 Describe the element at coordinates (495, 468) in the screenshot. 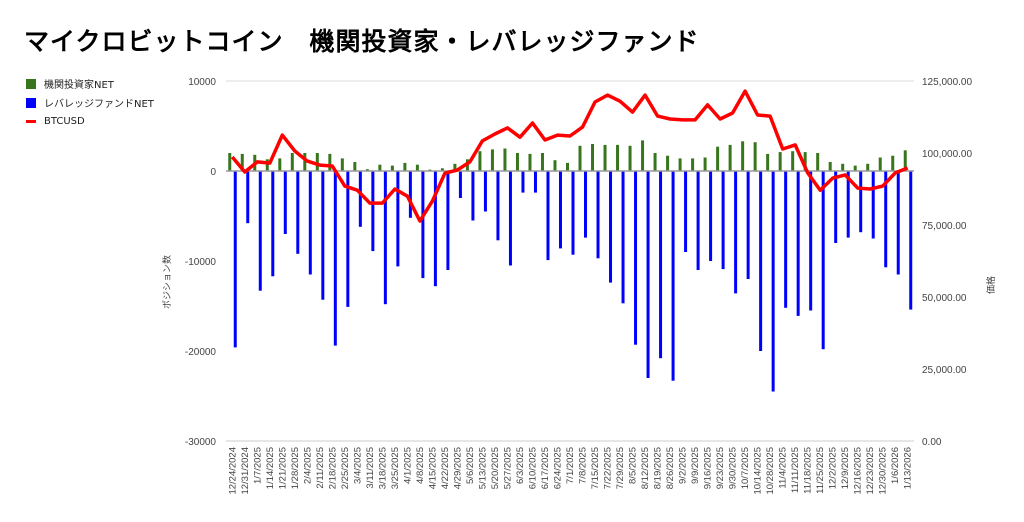

I see `x-tick-label: 5/20/2025` at that location.